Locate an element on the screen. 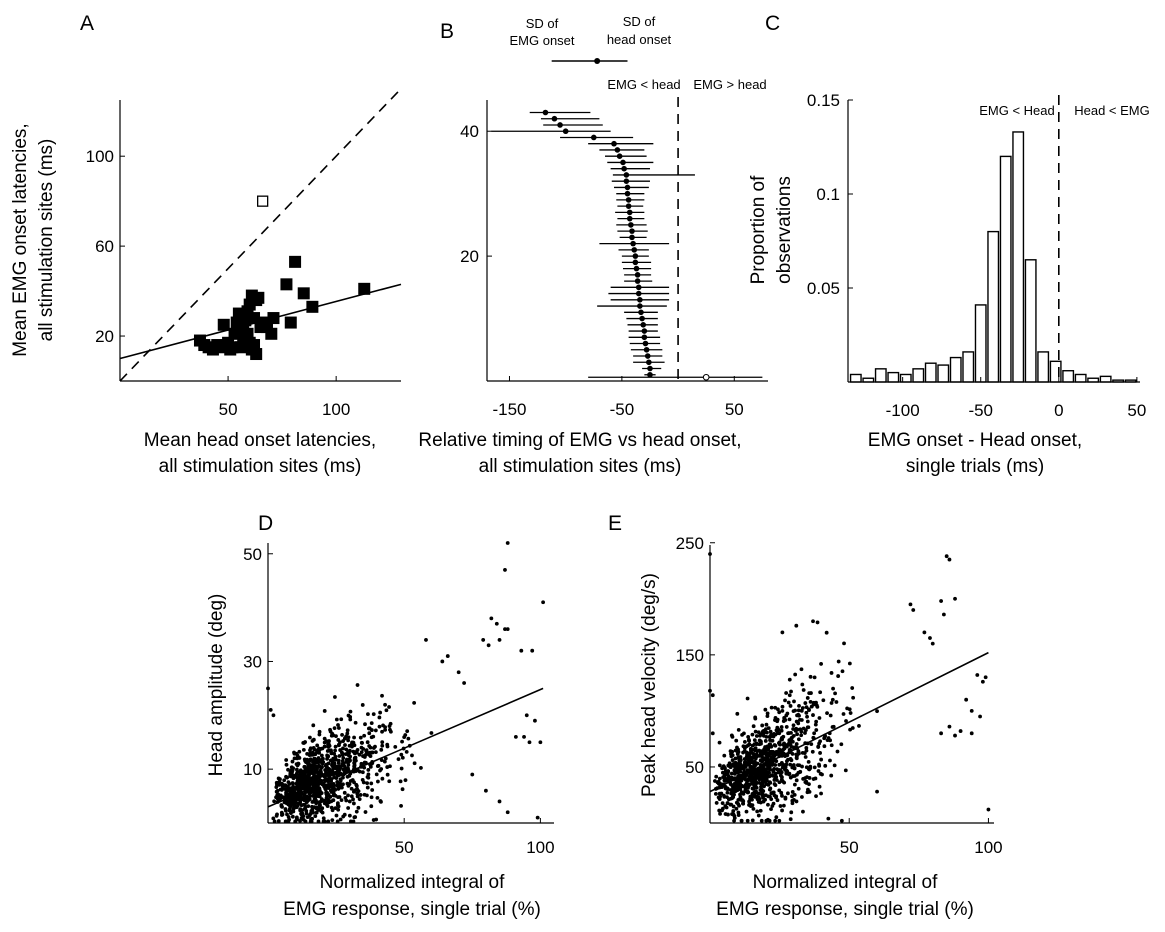 The width and height of the screenshot is (1165, 932). x-tick-label: 50 is located at coordinates (1136, 410).